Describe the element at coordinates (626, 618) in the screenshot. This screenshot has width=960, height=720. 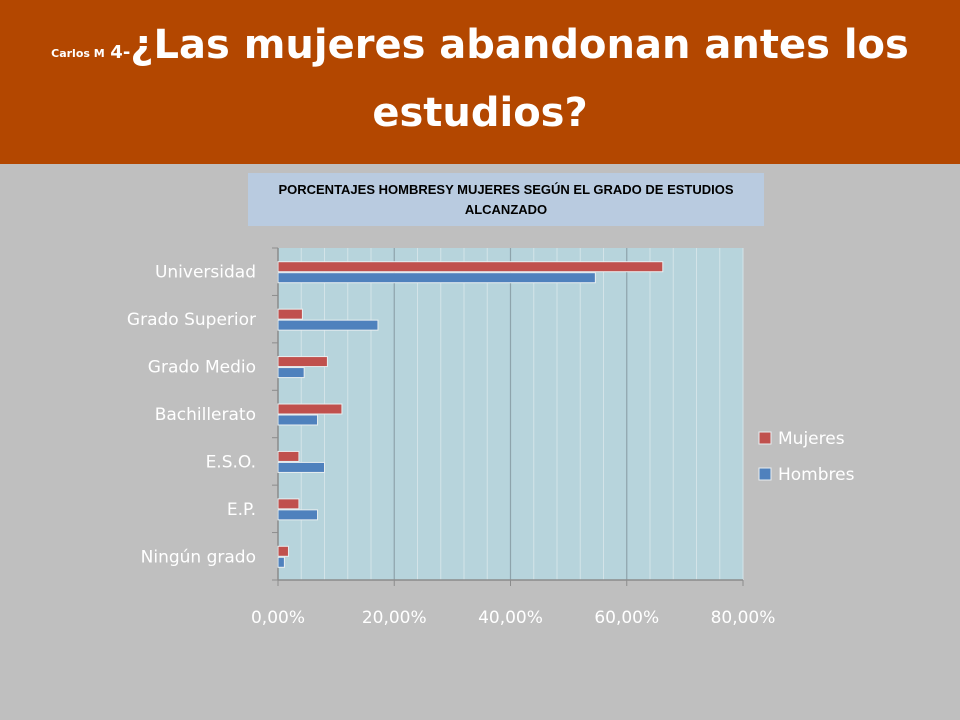
I see `x-tick-label: 60,00%` at that location.